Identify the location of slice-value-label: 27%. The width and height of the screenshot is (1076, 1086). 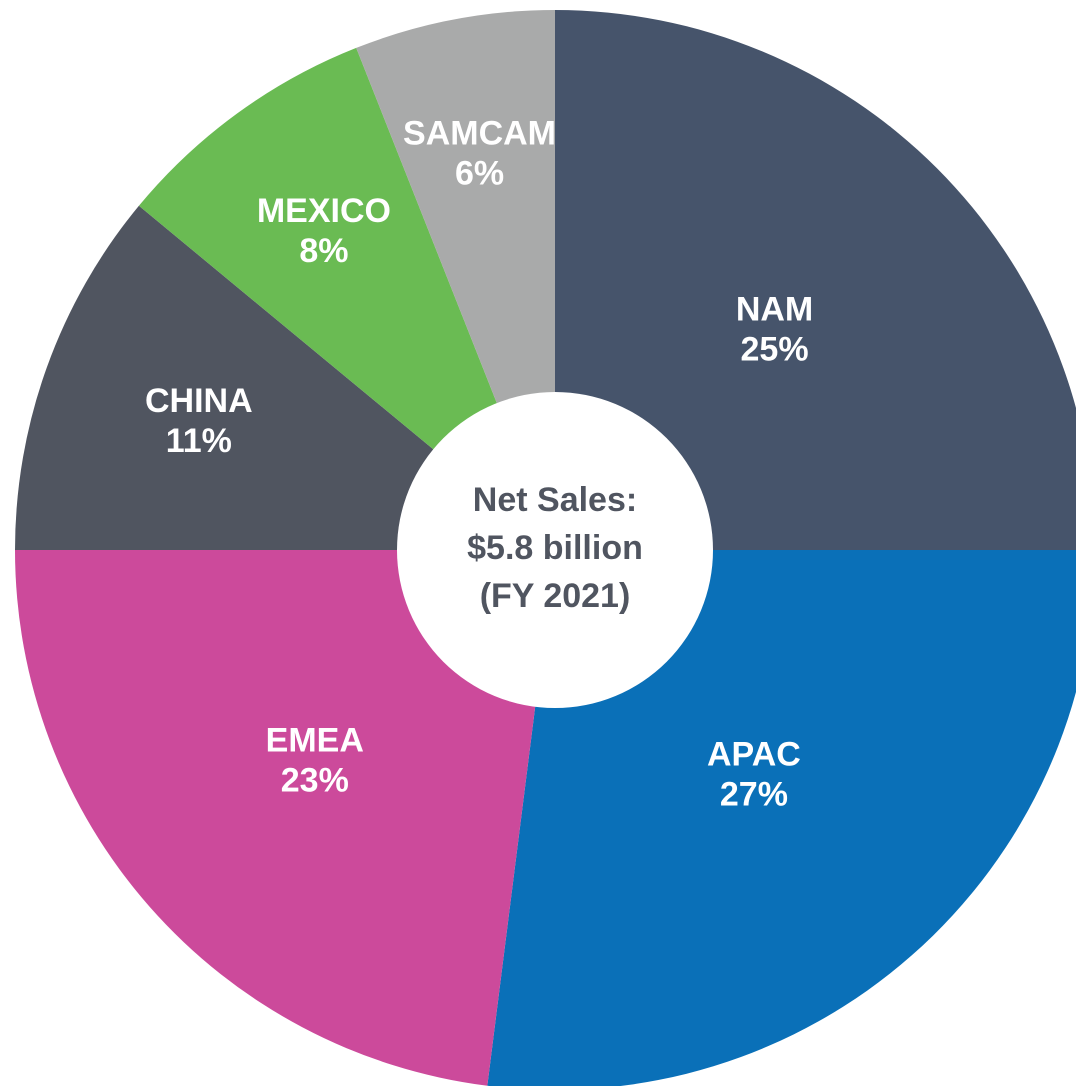
(754, 795).